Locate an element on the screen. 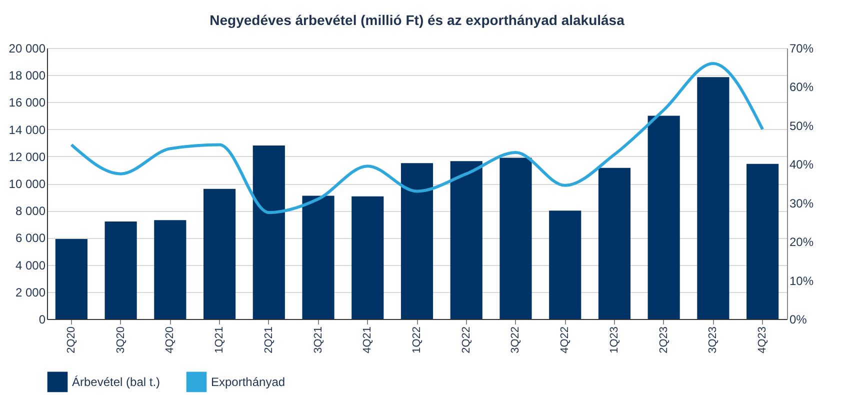 The image size is (850, 395). y-tick-label: 16 000 is located at coordinates (27, 103).